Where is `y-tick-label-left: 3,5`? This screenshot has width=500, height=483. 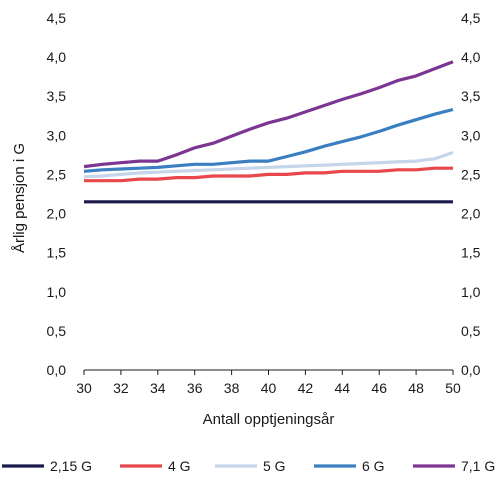 y-tick-label-left: 3,5 is located at coordinates (57, 96).